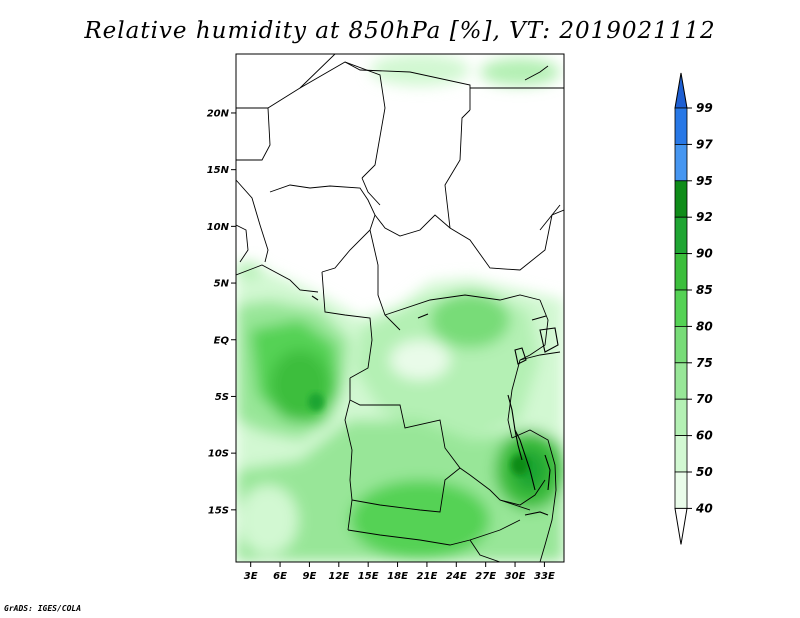  Describe the element at coordinates (221, 312) in the screenshot. I see `latitude-axis: 20N 15N 10N 5N EQ 5S 10S 15S` at that location.